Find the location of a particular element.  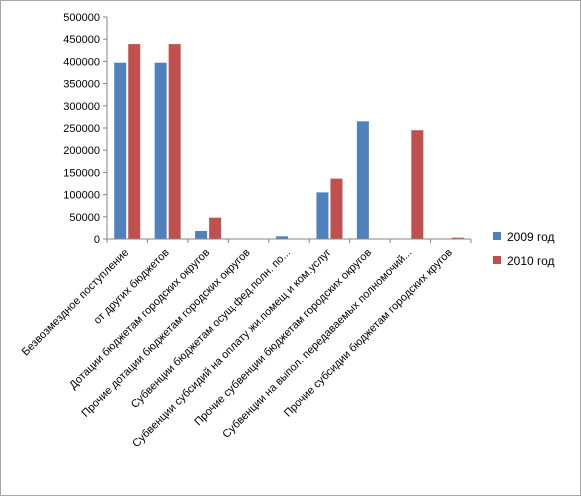

y-tick-label: 300000 is located at coordinates (81, 107).